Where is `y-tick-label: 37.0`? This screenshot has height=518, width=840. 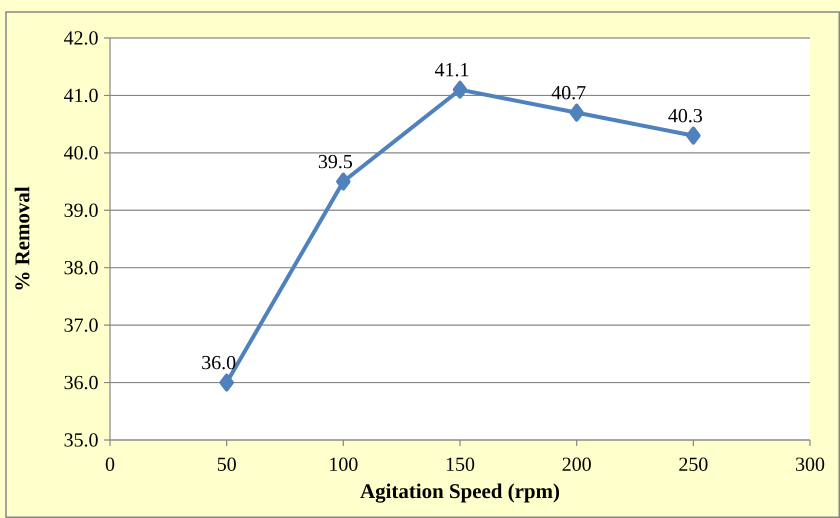 y-tick-label: 37.0 is located at coordinates (81, 325).